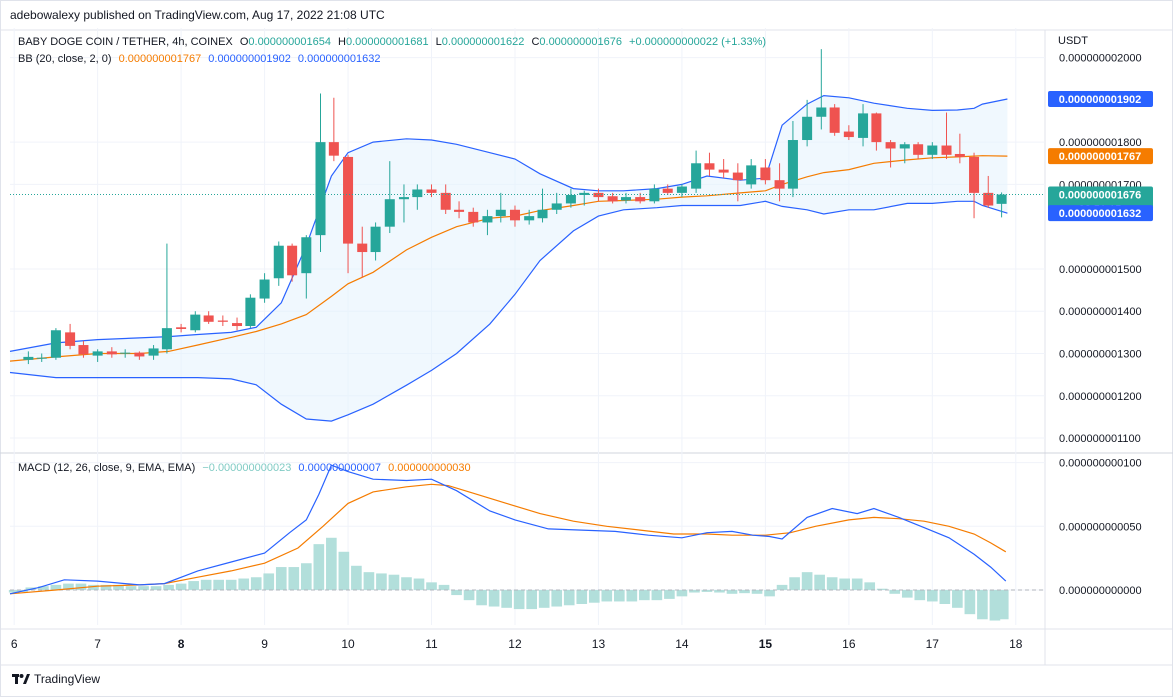  I want to click on bb-lower-value: 0.000000001632, so click(339, 59).